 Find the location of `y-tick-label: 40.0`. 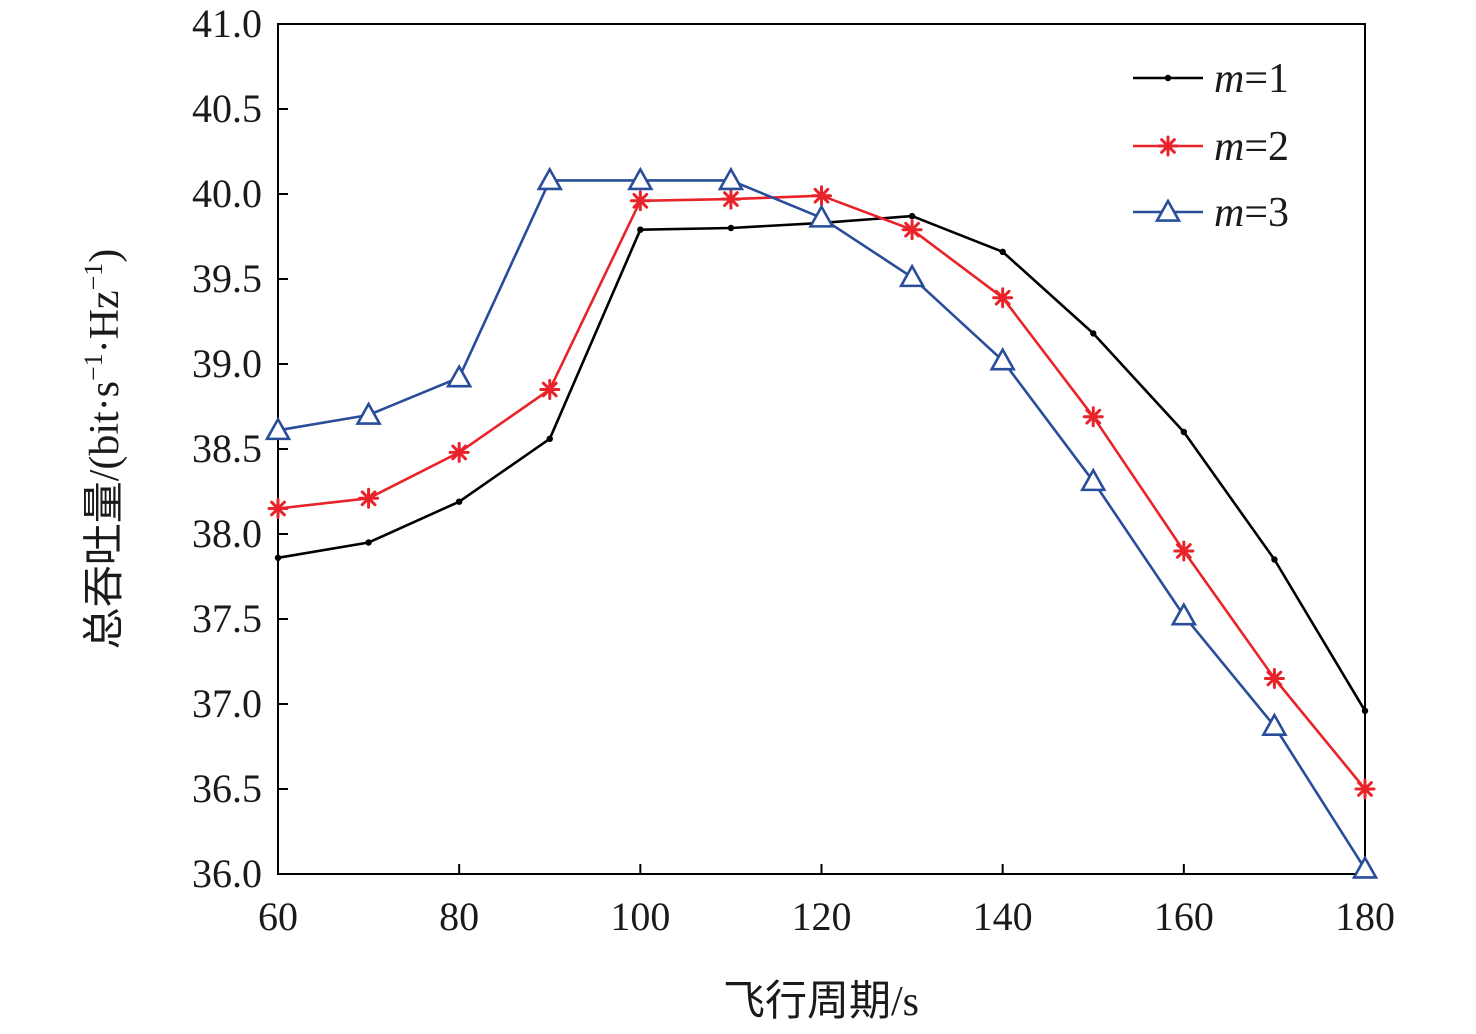

y-tick-label: 40.0 is located at coordinates (227, 193).